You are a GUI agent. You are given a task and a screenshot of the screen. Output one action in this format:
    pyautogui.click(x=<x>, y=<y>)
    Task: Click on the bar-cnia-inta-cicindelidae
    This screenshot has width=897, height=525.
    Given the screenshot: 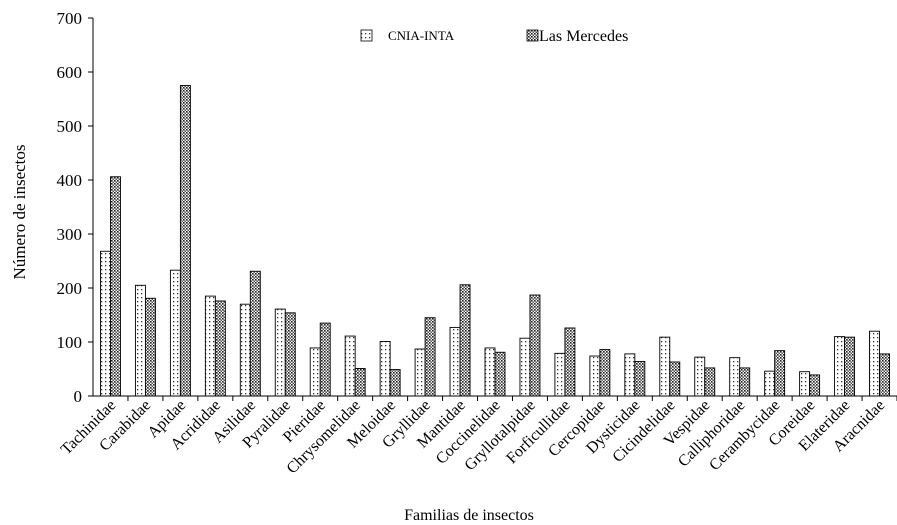 What is the action you would take?
    pyautogui.click(x=665, y=366)
    